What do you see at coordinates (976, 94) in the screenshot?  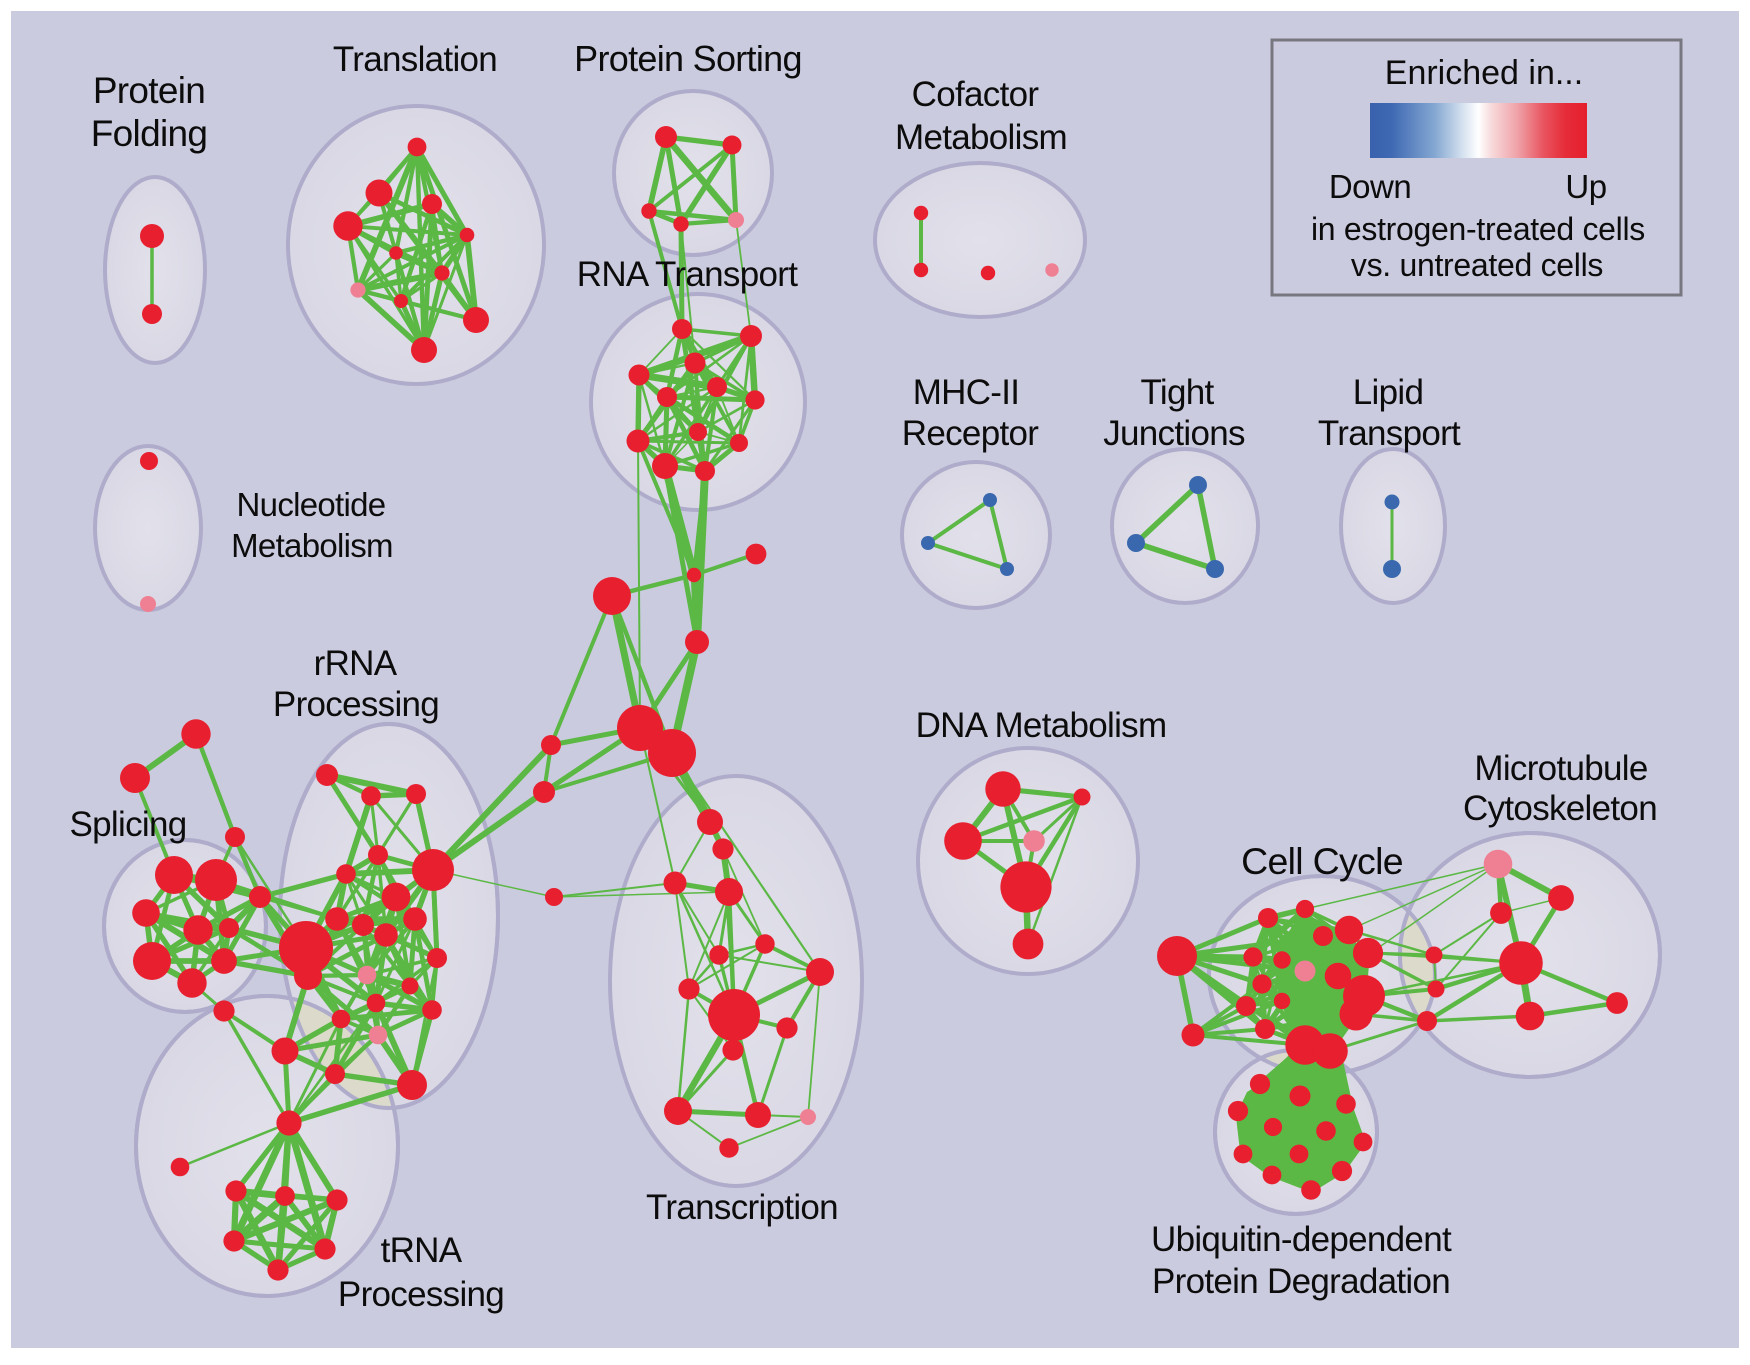 I see `svg-text: Cofactor` at bounding box center [976, 94].